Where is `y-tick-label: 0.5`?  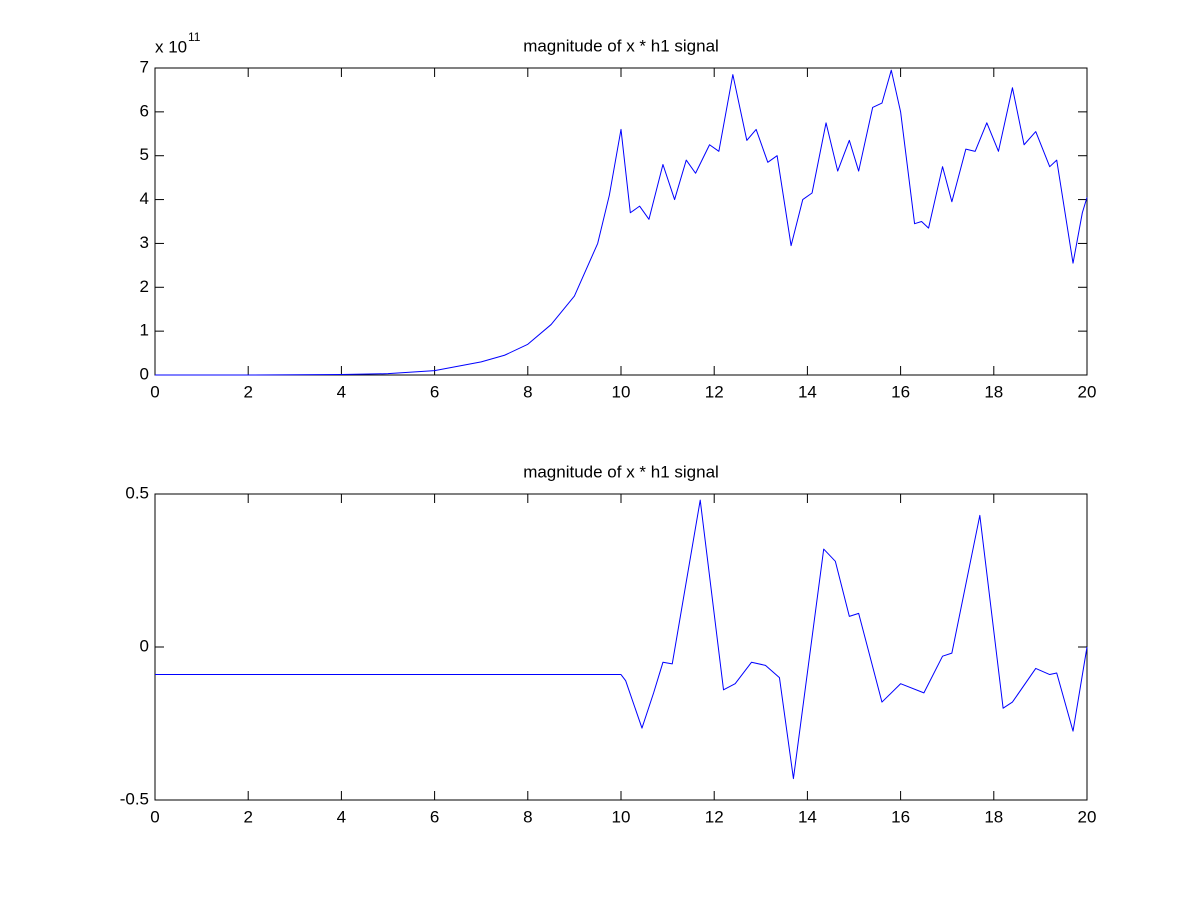
y-tick-label: 0.5 is located at coordinates (137, 492).